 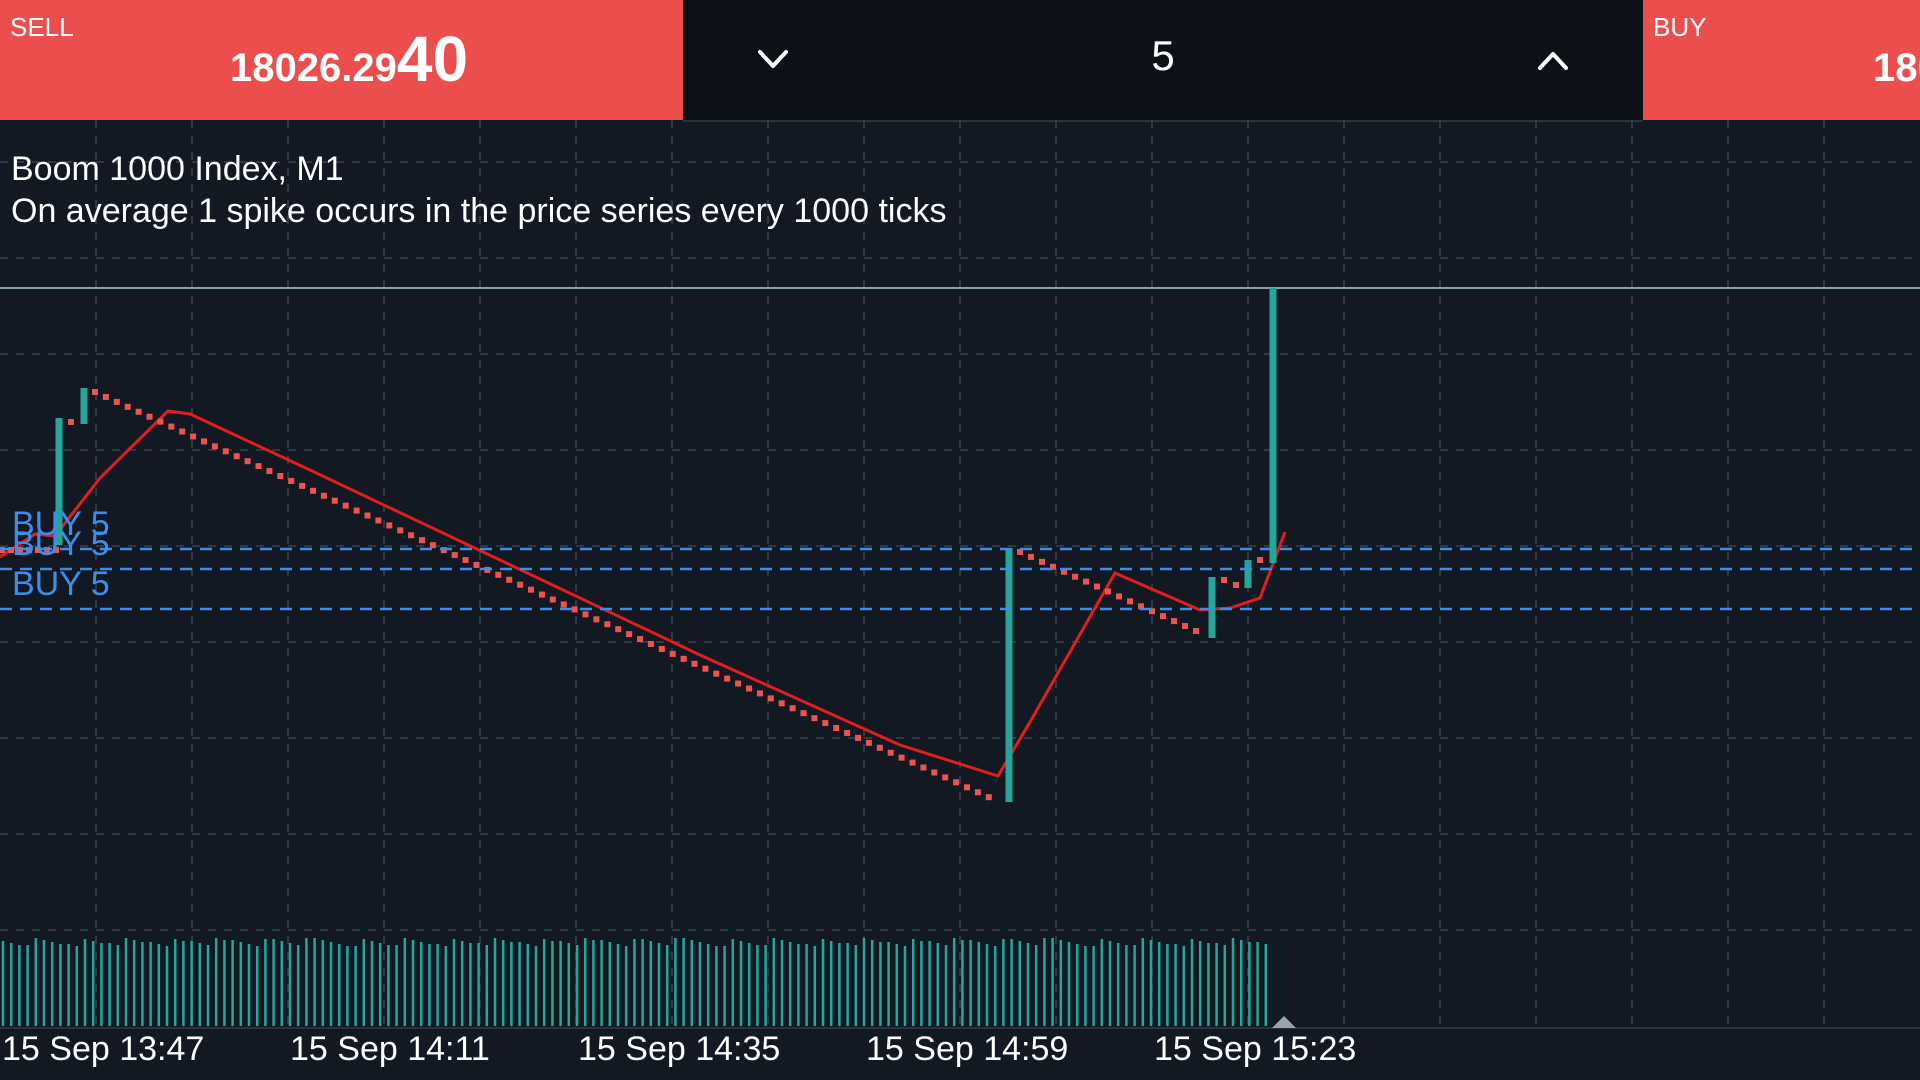 I want to click on chart-scroll-marker, so click(x=1284, y=1022).